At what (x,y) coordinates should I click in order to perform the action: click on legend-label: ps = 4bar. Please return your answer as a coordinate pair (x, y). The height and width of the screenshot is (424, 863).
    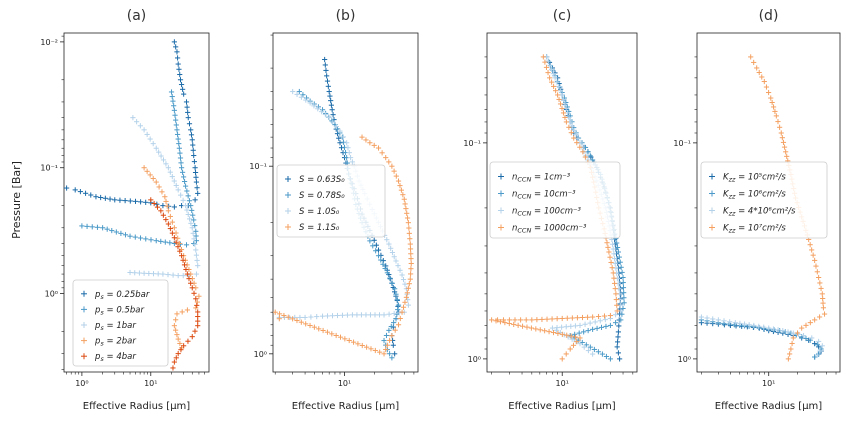
    Looking at the image, I should click on (115, 357).